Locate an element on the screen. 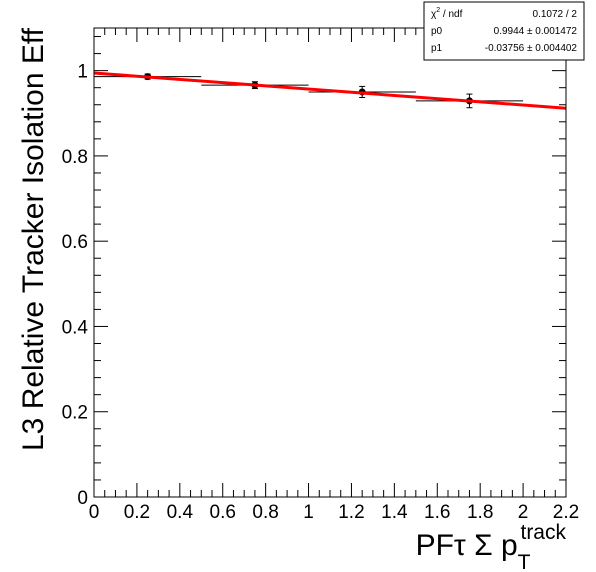 Image resolution: width=596 pixels, height=572 pixels. y-tick-label: 0 is located at coordinates (82, 498).